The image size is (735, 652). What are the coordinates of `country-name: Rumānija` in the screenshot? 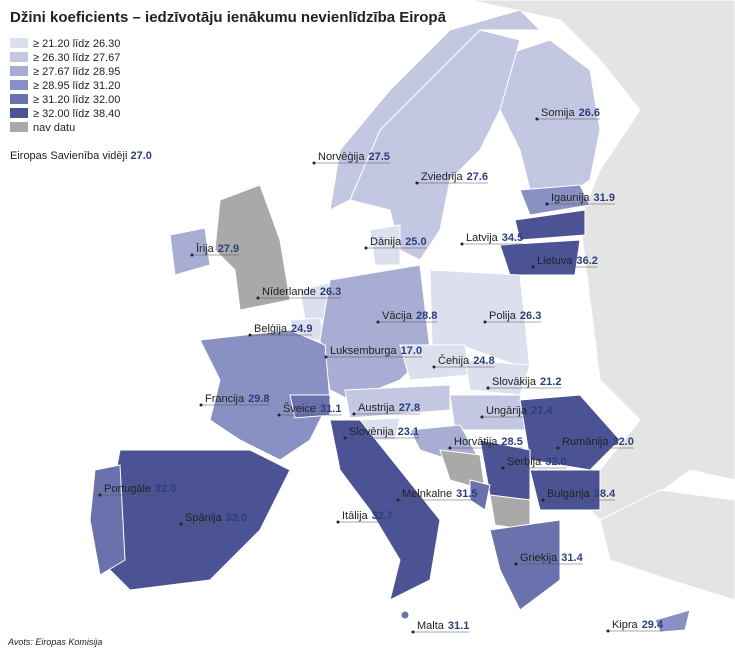 It's located at (585, 442).